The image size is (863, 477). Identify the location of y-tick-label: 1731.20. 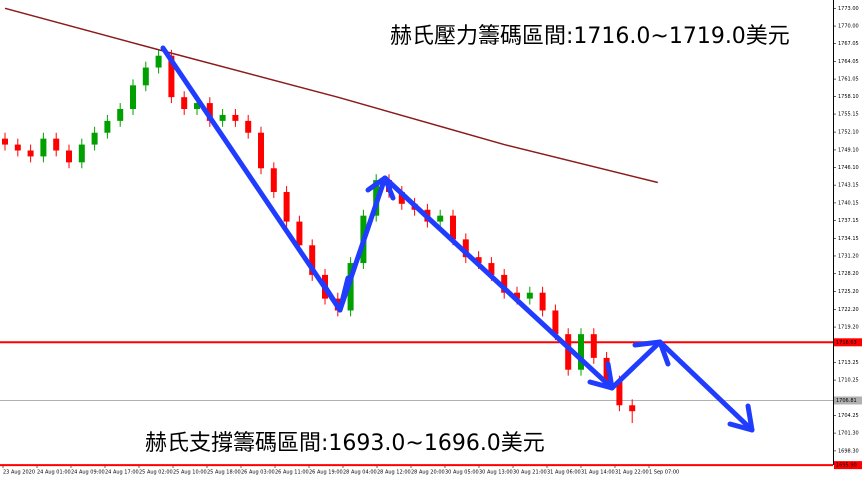
(848, 256).